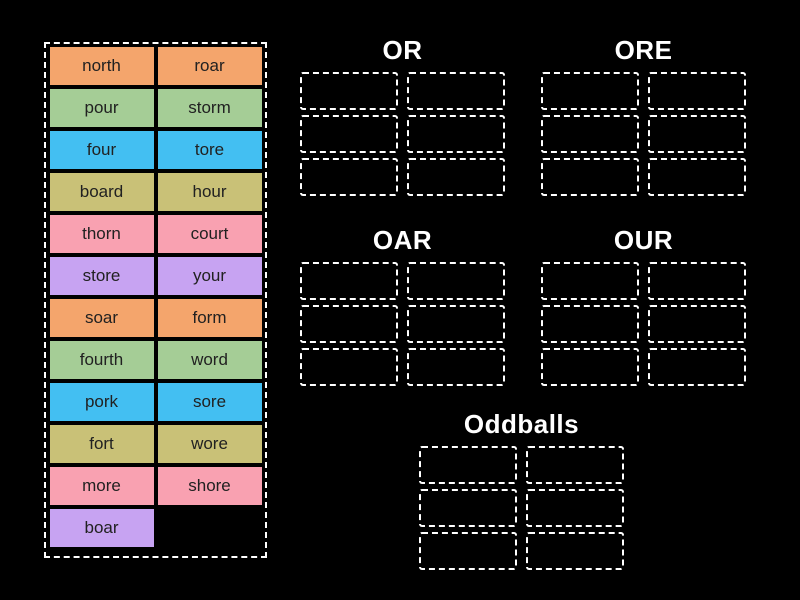 This screenshot has width=800, height=600. Describe the element at coordinates (101, 360) in the screenshot. I see `word-tile: fourth` at that location.